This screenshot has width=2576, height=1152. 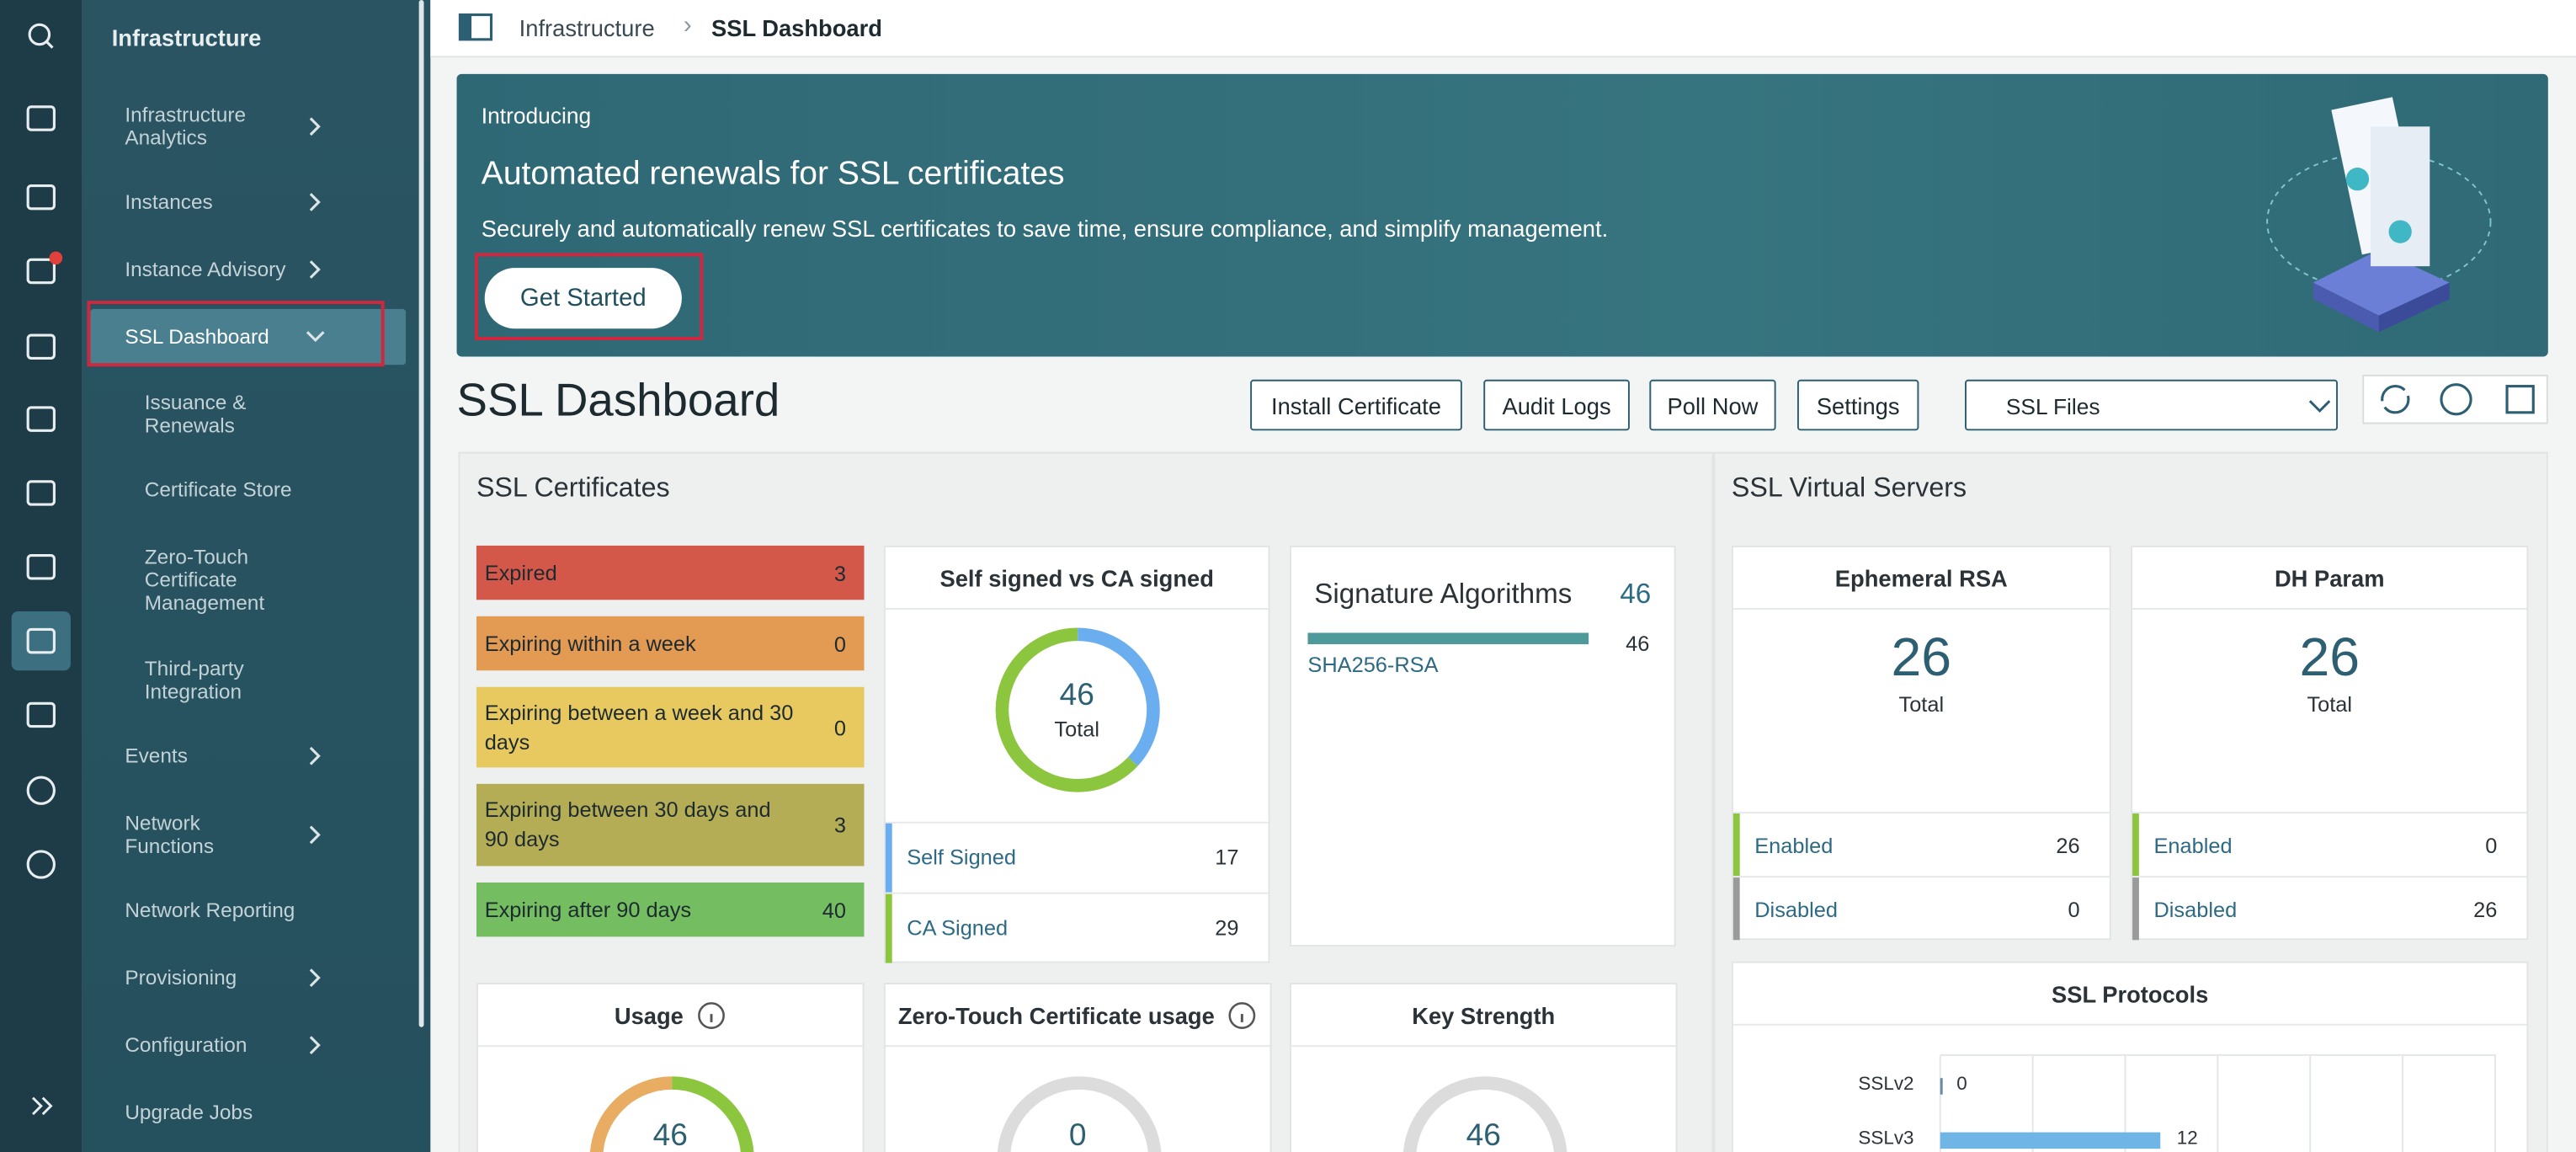 I want to click on refresh-icon, so click(x=2396, y=399).